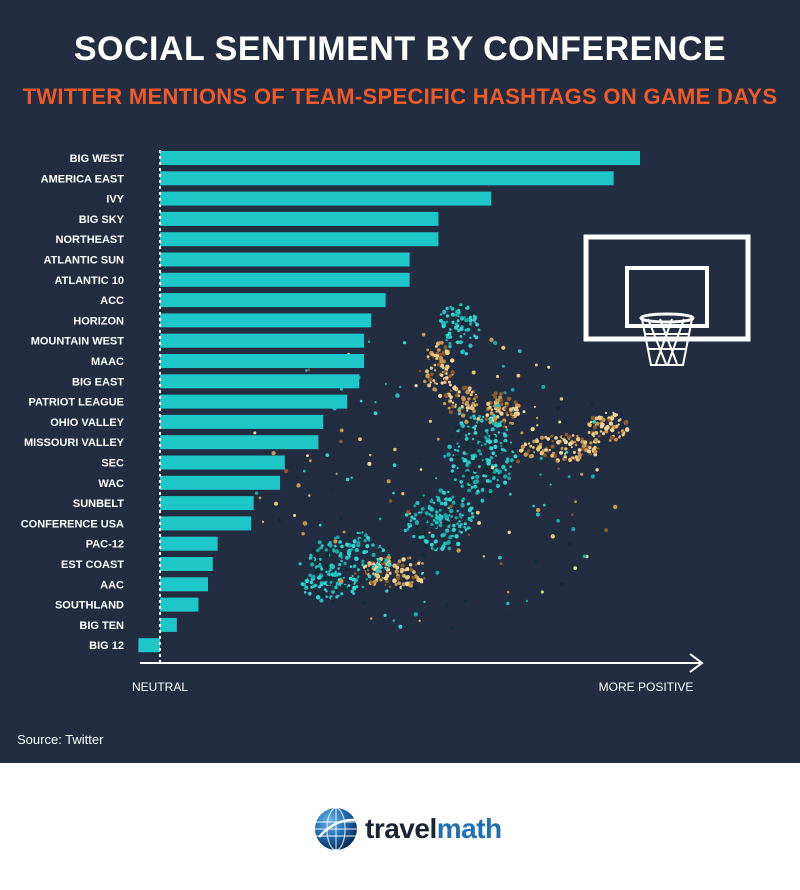  Describe the element at coordinates (206, 523) in the screenshot. I see `bar-conference-usa` at that location.